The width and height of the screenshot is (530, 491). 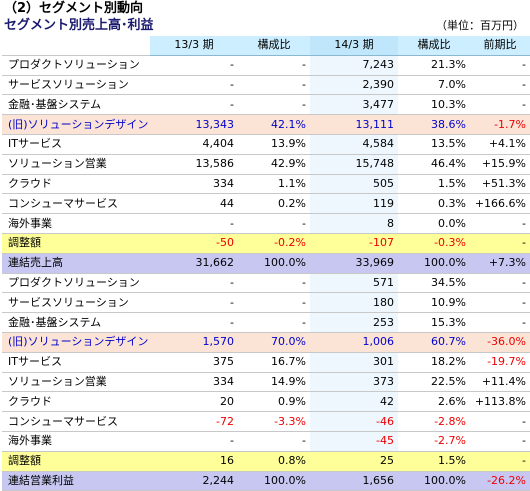 I want to click on yoy-change: +7.3%, so click(x=500, y=263).